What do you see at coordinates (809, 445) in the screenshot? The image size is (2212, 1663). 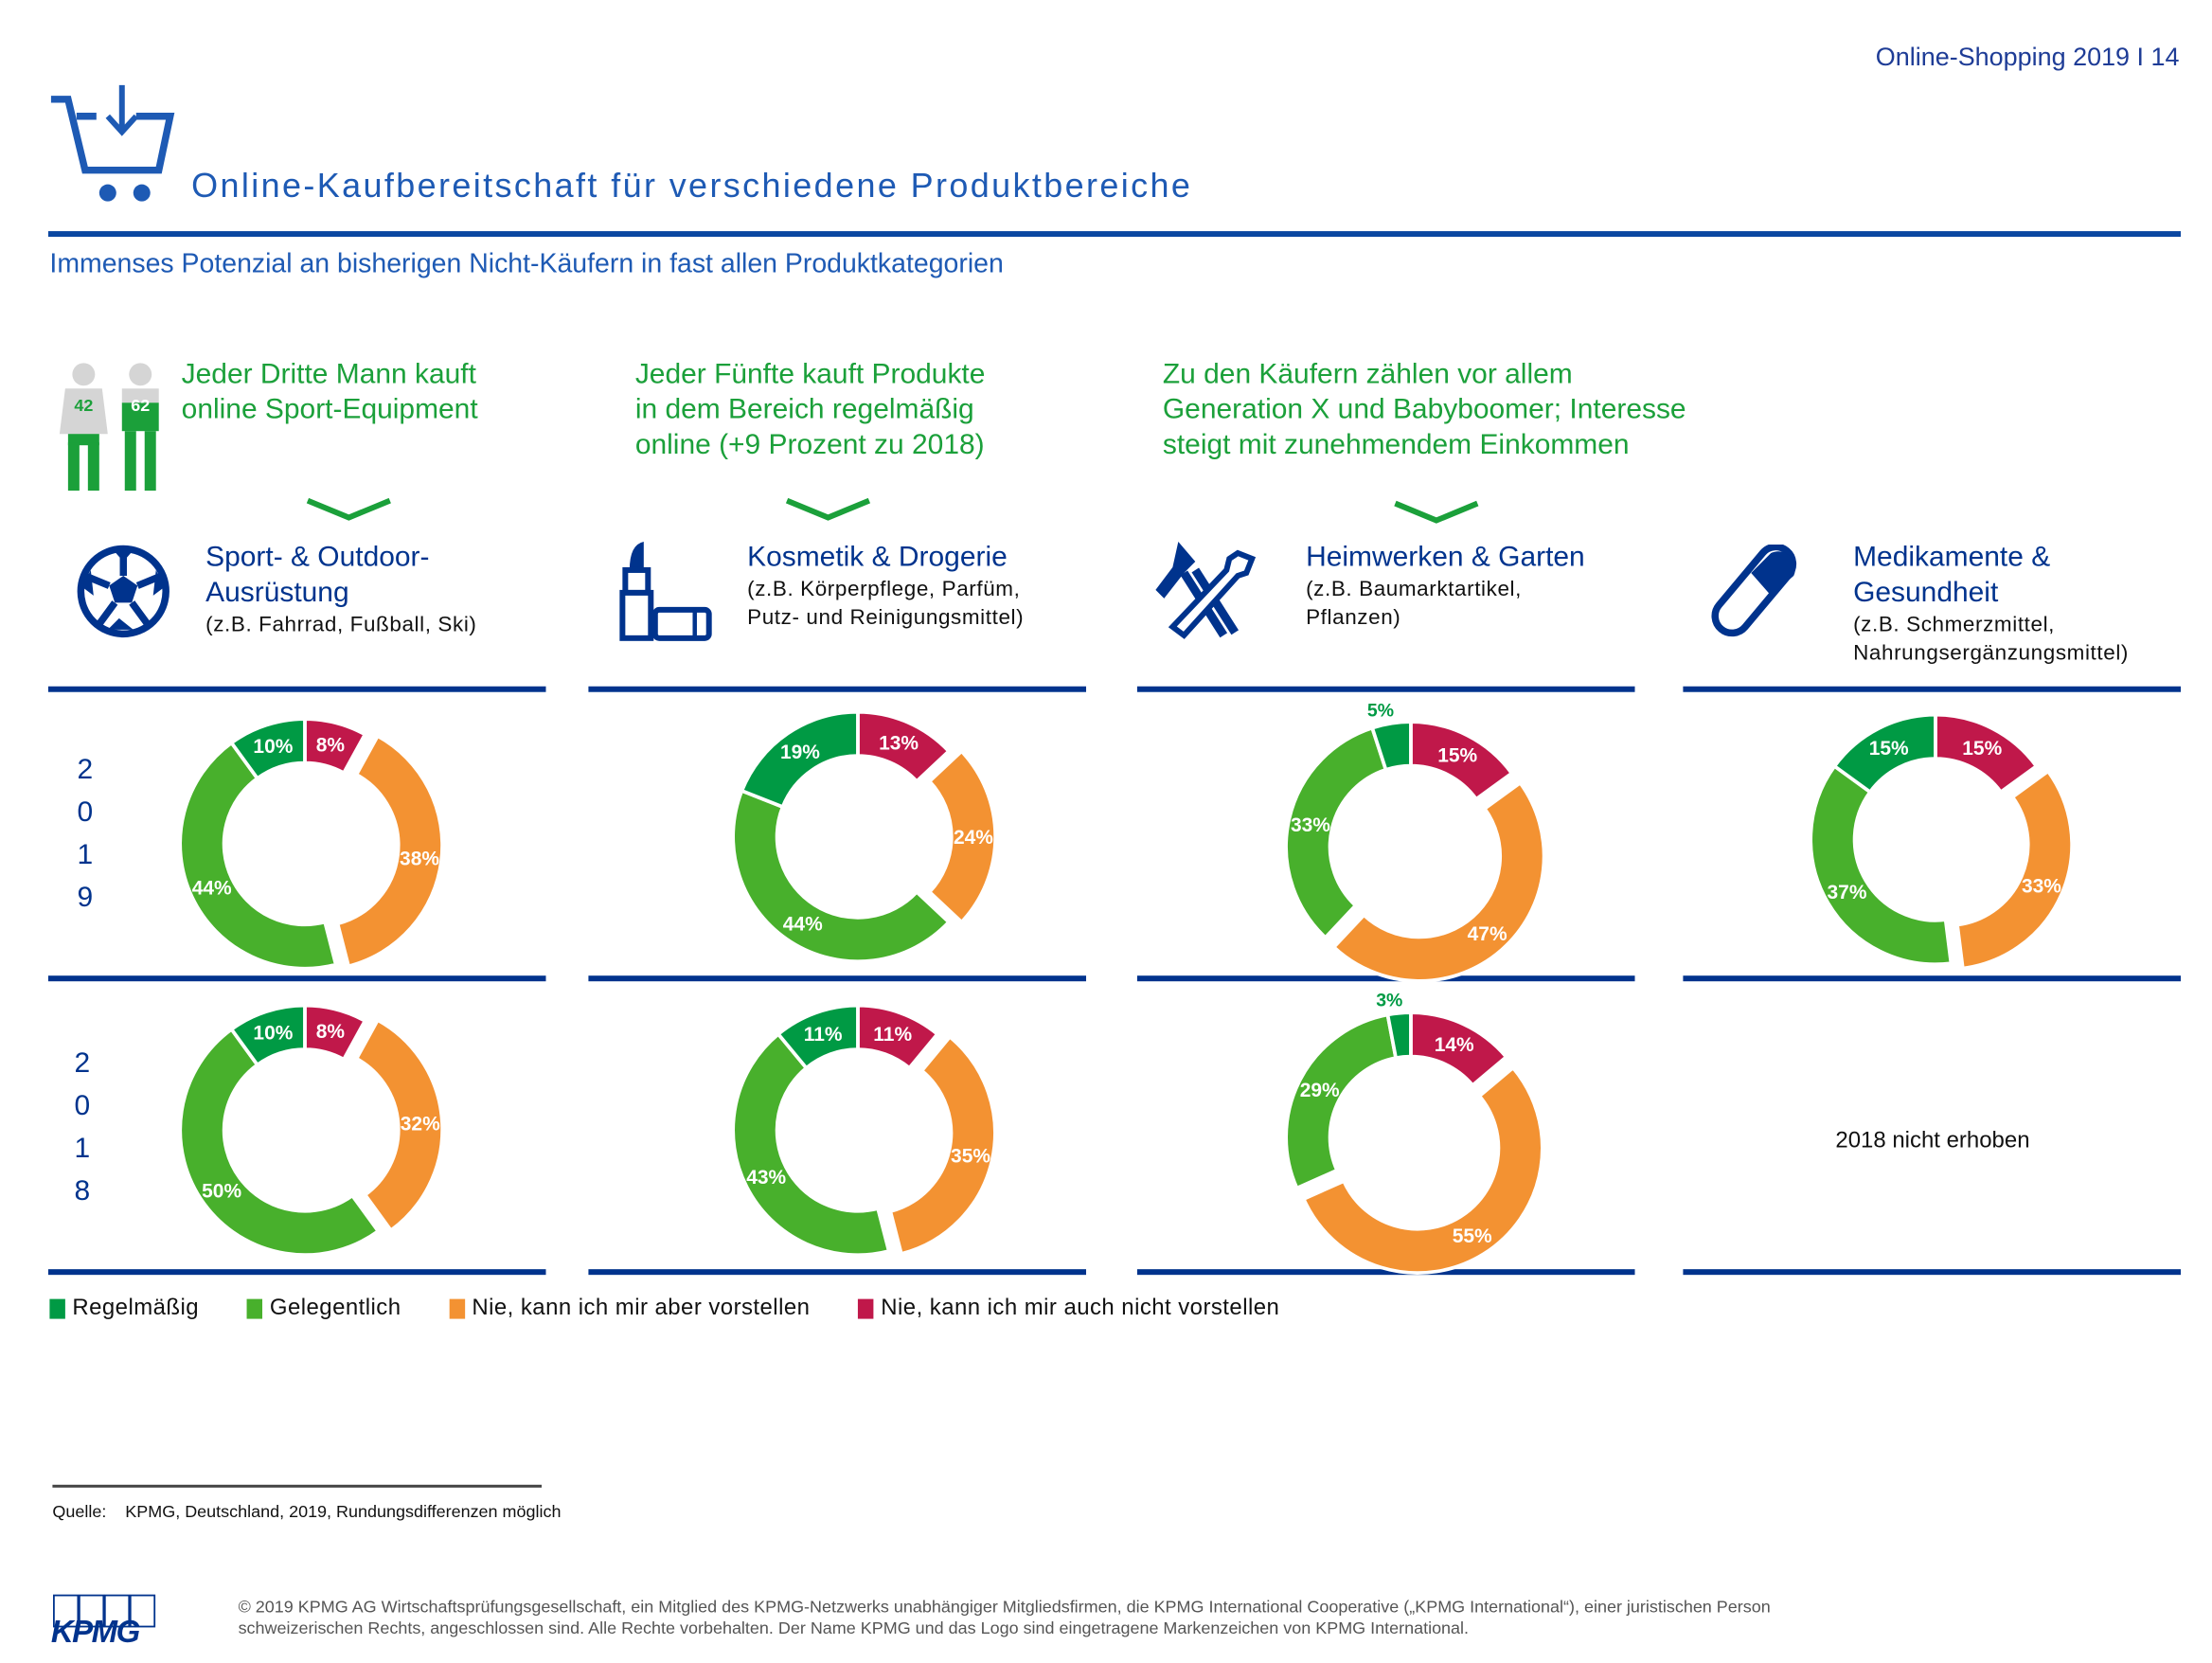 I see `headline-line: online (+9 Prozent zu 2018)` at bounding box center [809, 445].